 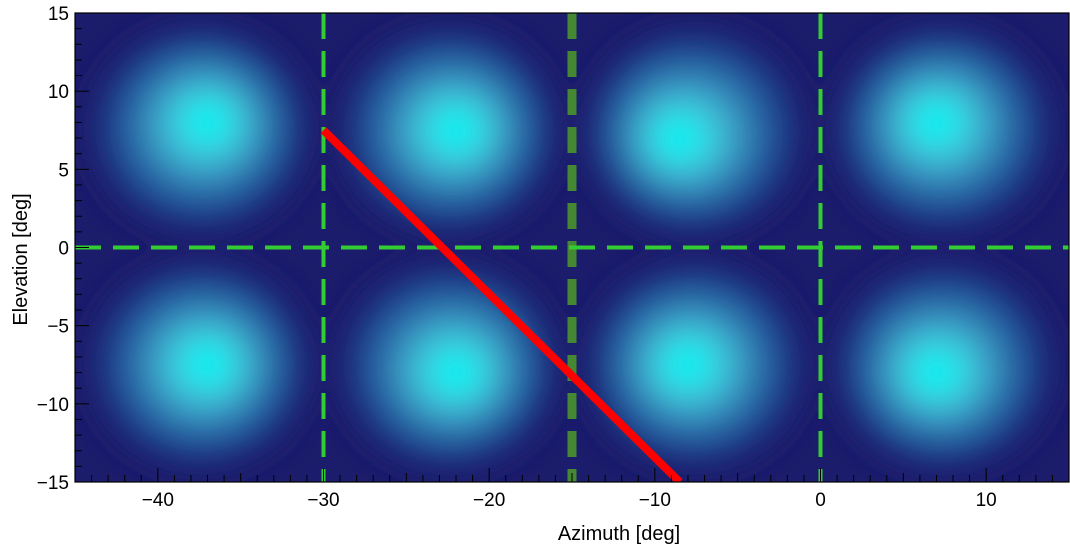 I want to click on y-axis-title: Elevation [deg], so click(x=21, y=259).